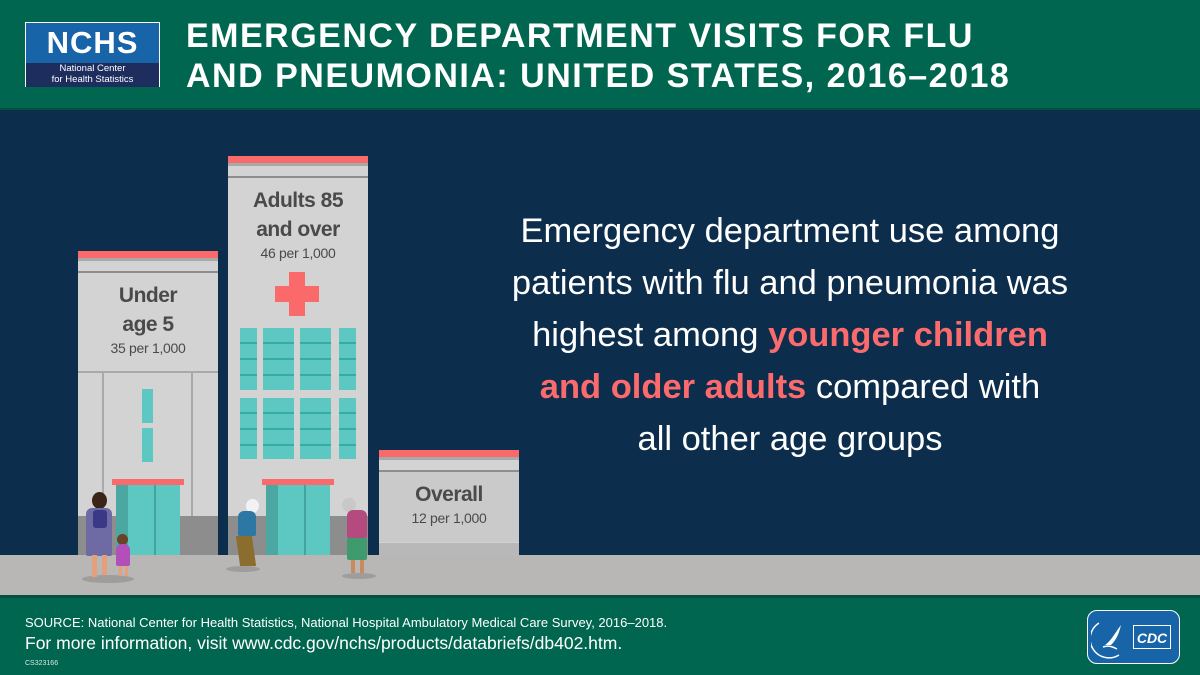  I want to click on nchs-acronym: NCHS, so click(92, 43).